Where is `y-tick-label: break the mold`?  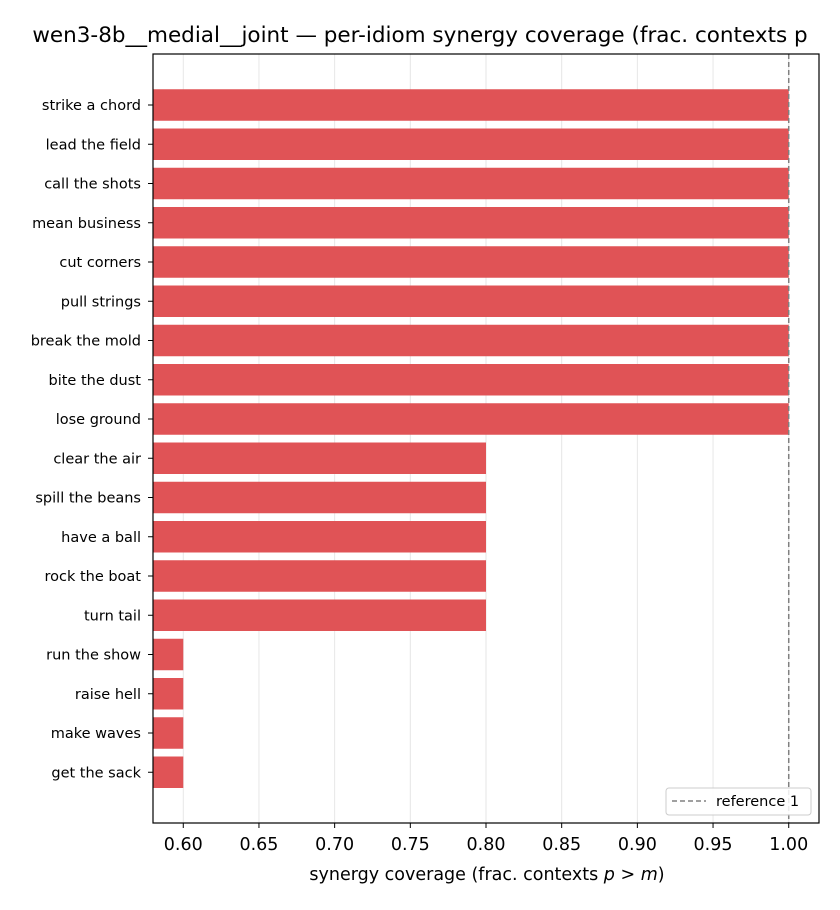 y-tick-label: break the mold is located at coordinates (86, 342).